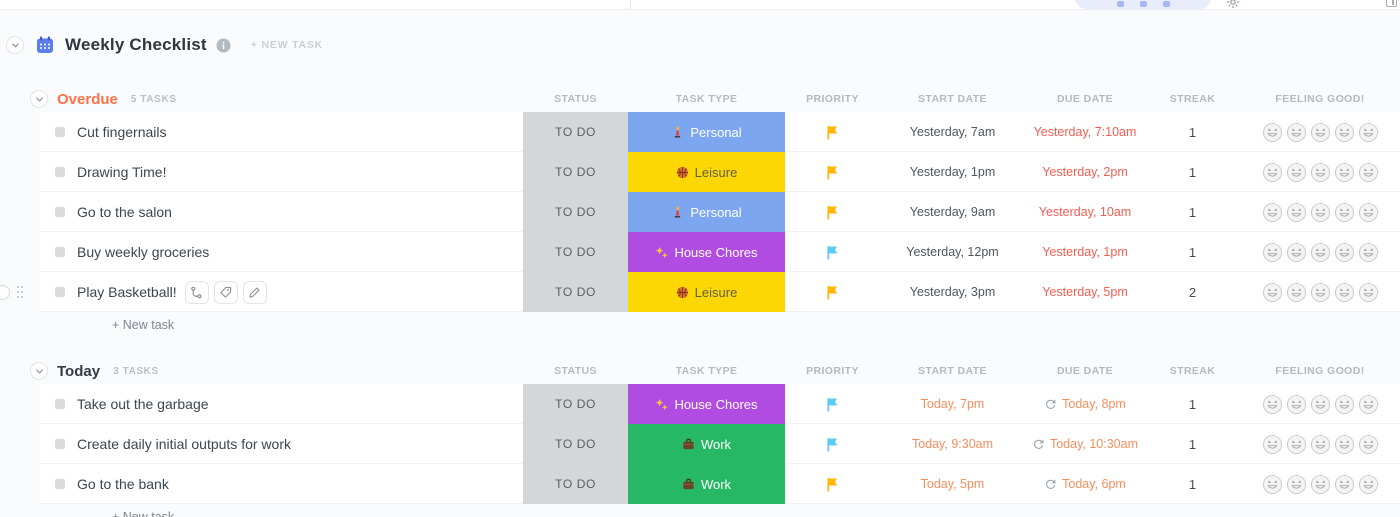 This screenshot has height=517, width=1400. Describe the element at coordinates (254, 292) in the screenshot. I see `edit-task-button` at that location.